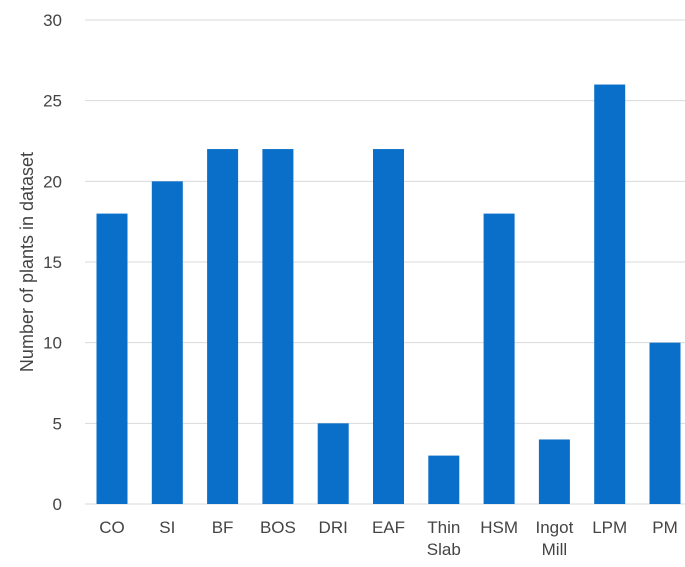 The image size is (685, 567). Describe the element at coordinates (388, 327) in the screenshot. I see `bar-eaf` at that location.